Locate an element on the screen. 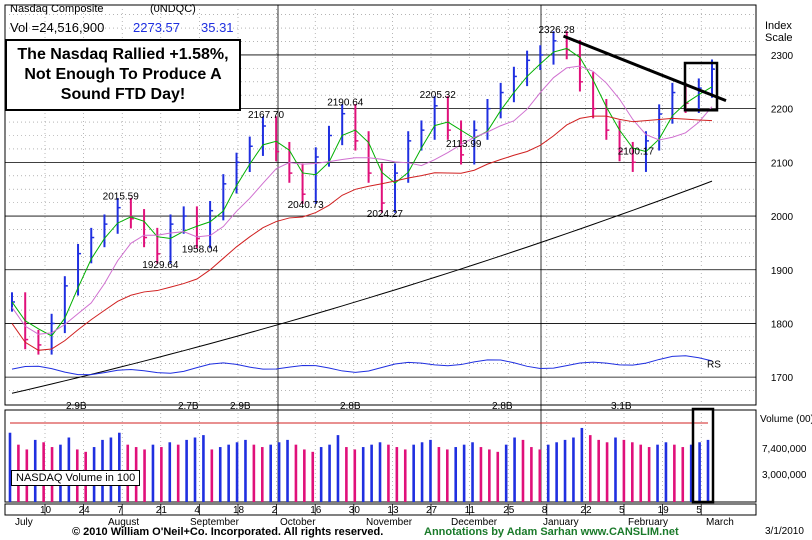 The height and width of the screenshot is (540, 812). volume-annotation: 3.1B is located at coordinates (621, 406).